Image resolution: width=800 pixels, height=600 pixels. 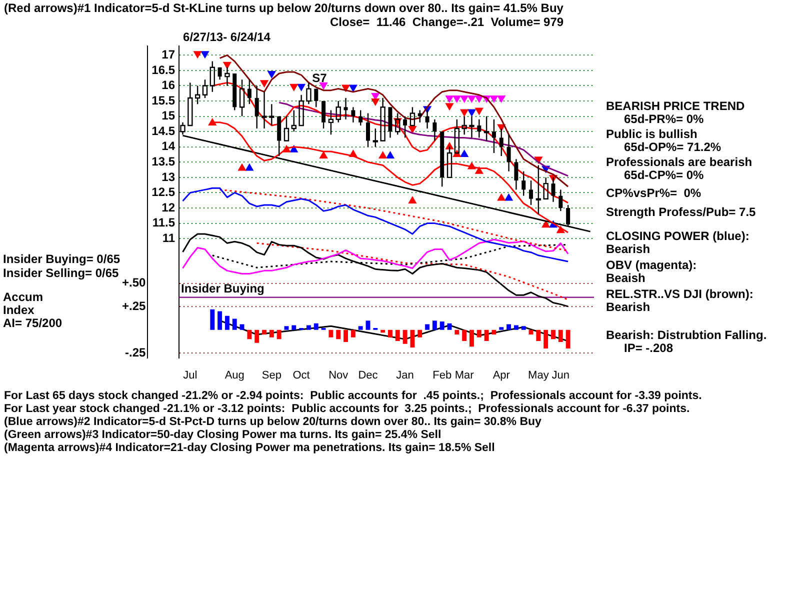 I want to click on text: For Last year stock changed -21.1% or -3.12 points: Public accounts for 3.25 points.; Professionals account for -6.37 points., so click(x=347, y=409).